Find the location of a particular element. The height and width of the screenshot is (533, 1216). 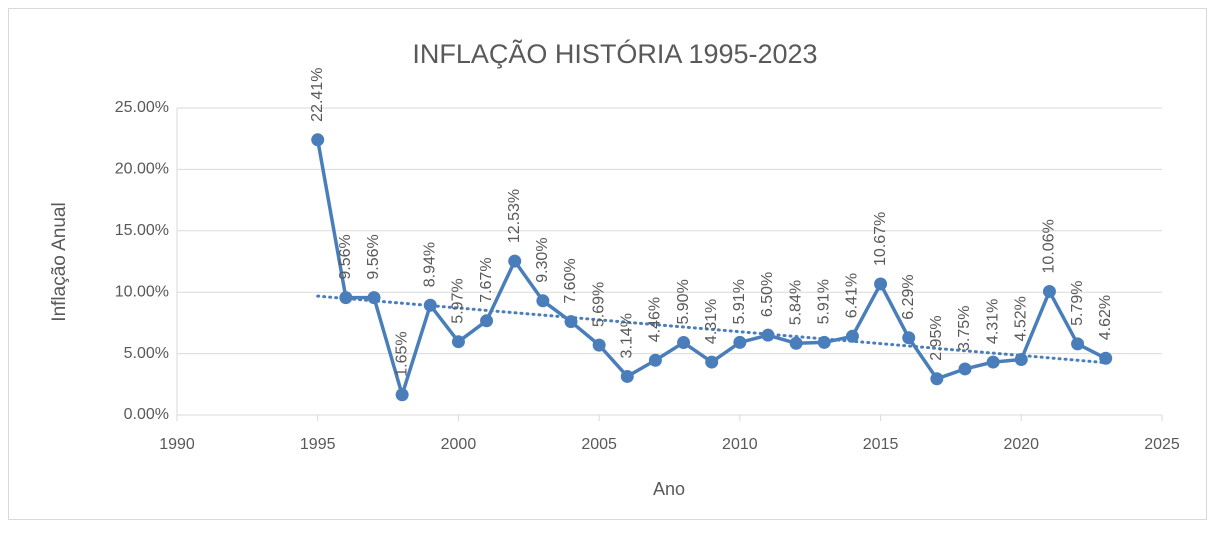

data-label: 7.67% is located at coordinates (486, 279).